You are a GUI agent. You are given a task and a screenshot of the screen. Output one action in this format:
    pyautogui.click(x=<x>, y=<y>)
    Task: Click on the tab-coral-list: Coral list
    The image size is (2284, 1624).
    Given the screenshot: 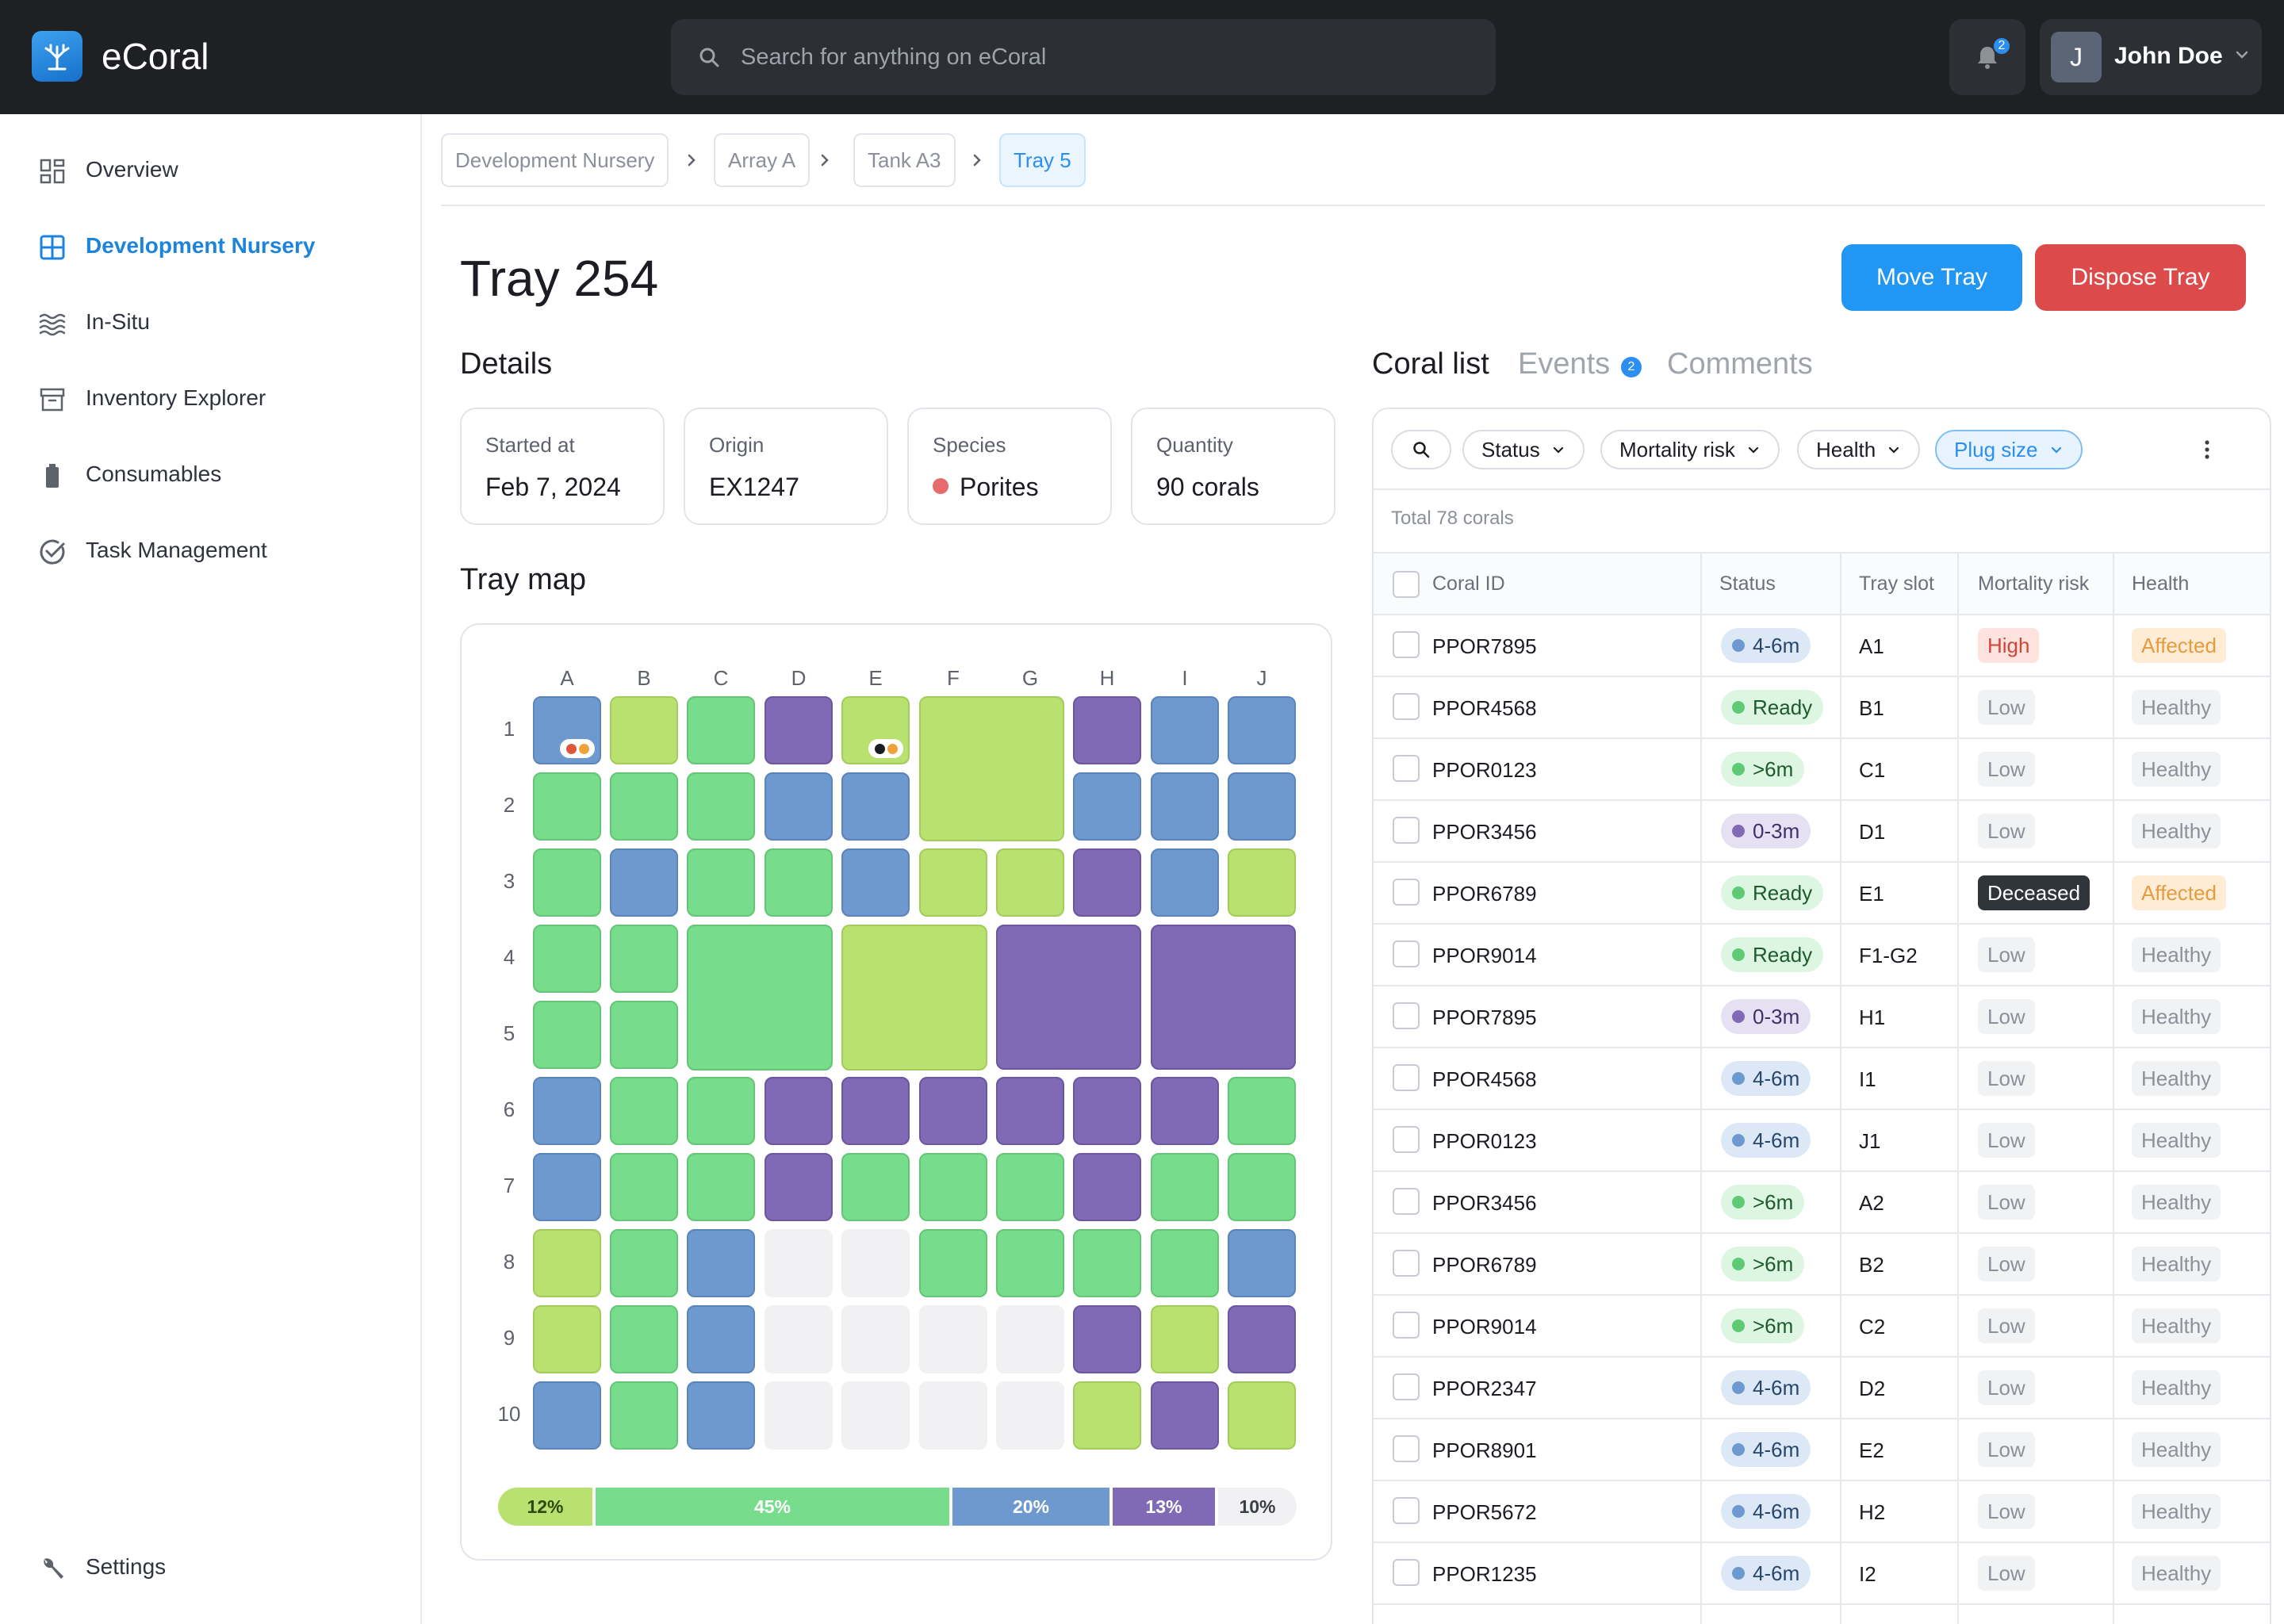 What is the action you would take?
    pyautogui.click(x=1430, y=364)
    